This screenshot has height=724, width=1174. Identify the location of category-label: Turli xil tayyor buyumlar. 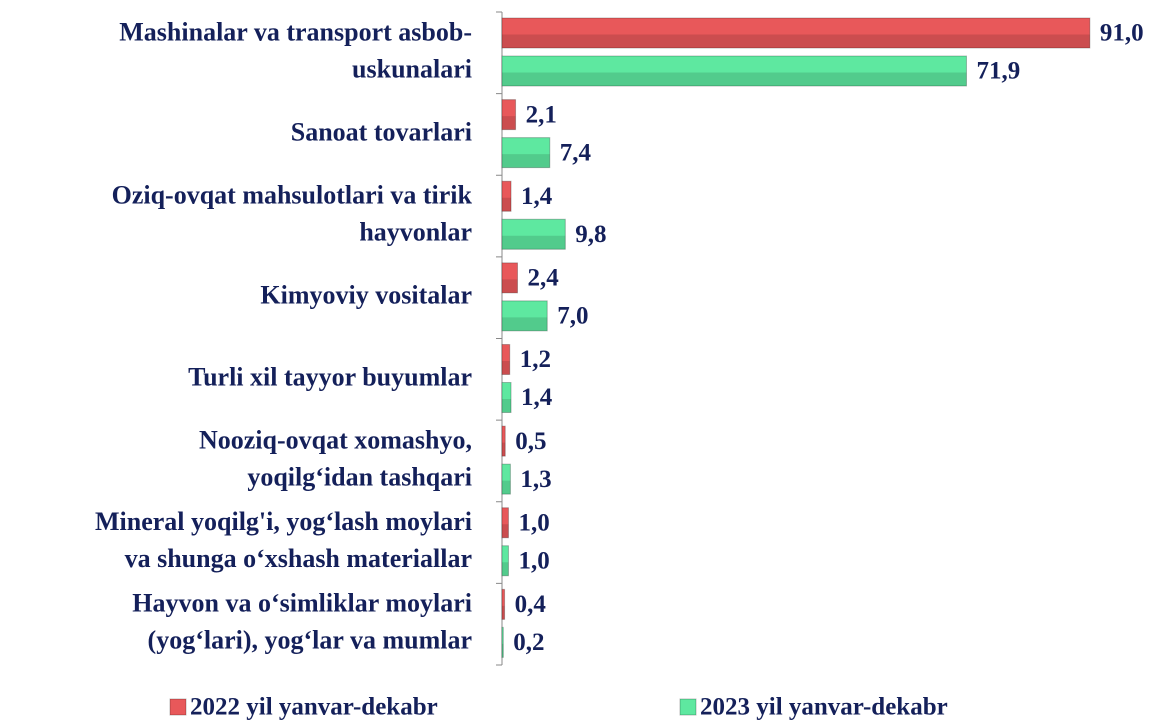
(330, 376).